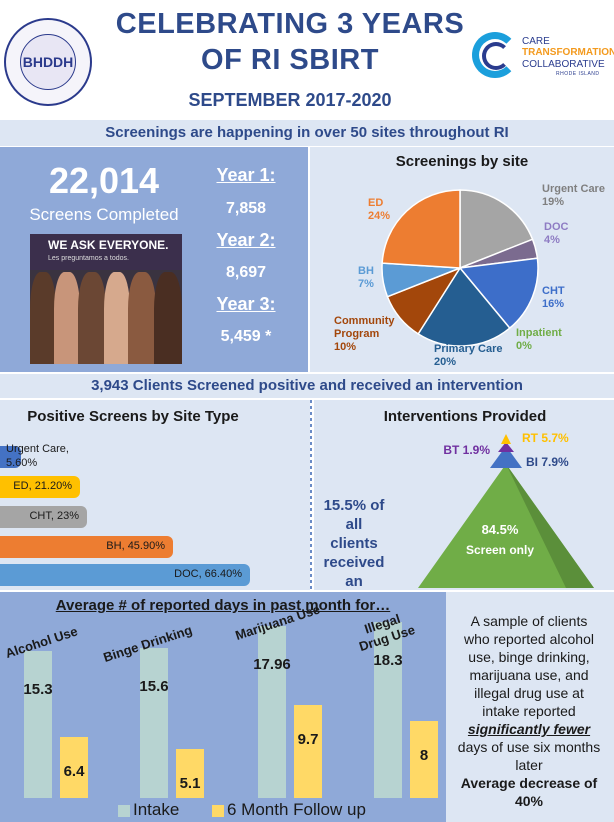 This screenshot has width=614, height=822. I want to click on photo-subheading: Les preguntamos a todos., so click(88, 258).